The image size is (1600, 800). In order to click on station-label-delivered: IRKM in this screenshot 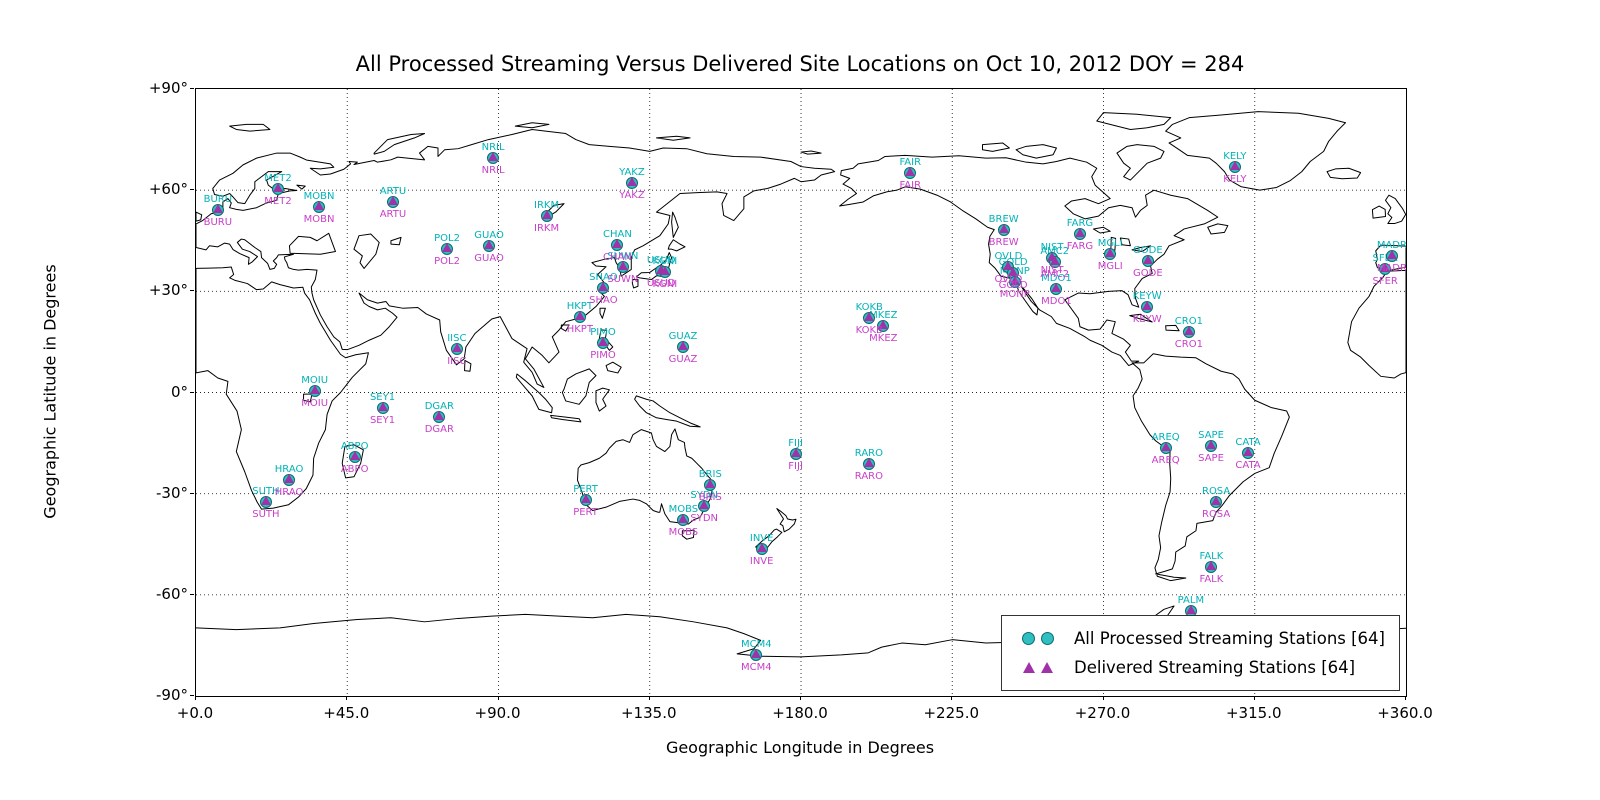, I will do `click(547, 229)`.